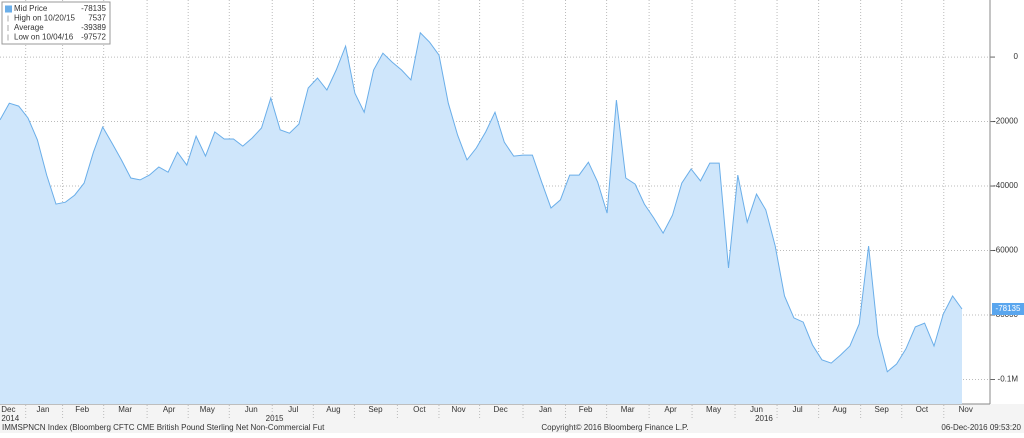  Describe the element at coordinates (614, 427) in the screenshot. I see `footer-center: Copyright© 2016 Bloomberg Finance L.P.` at that location.